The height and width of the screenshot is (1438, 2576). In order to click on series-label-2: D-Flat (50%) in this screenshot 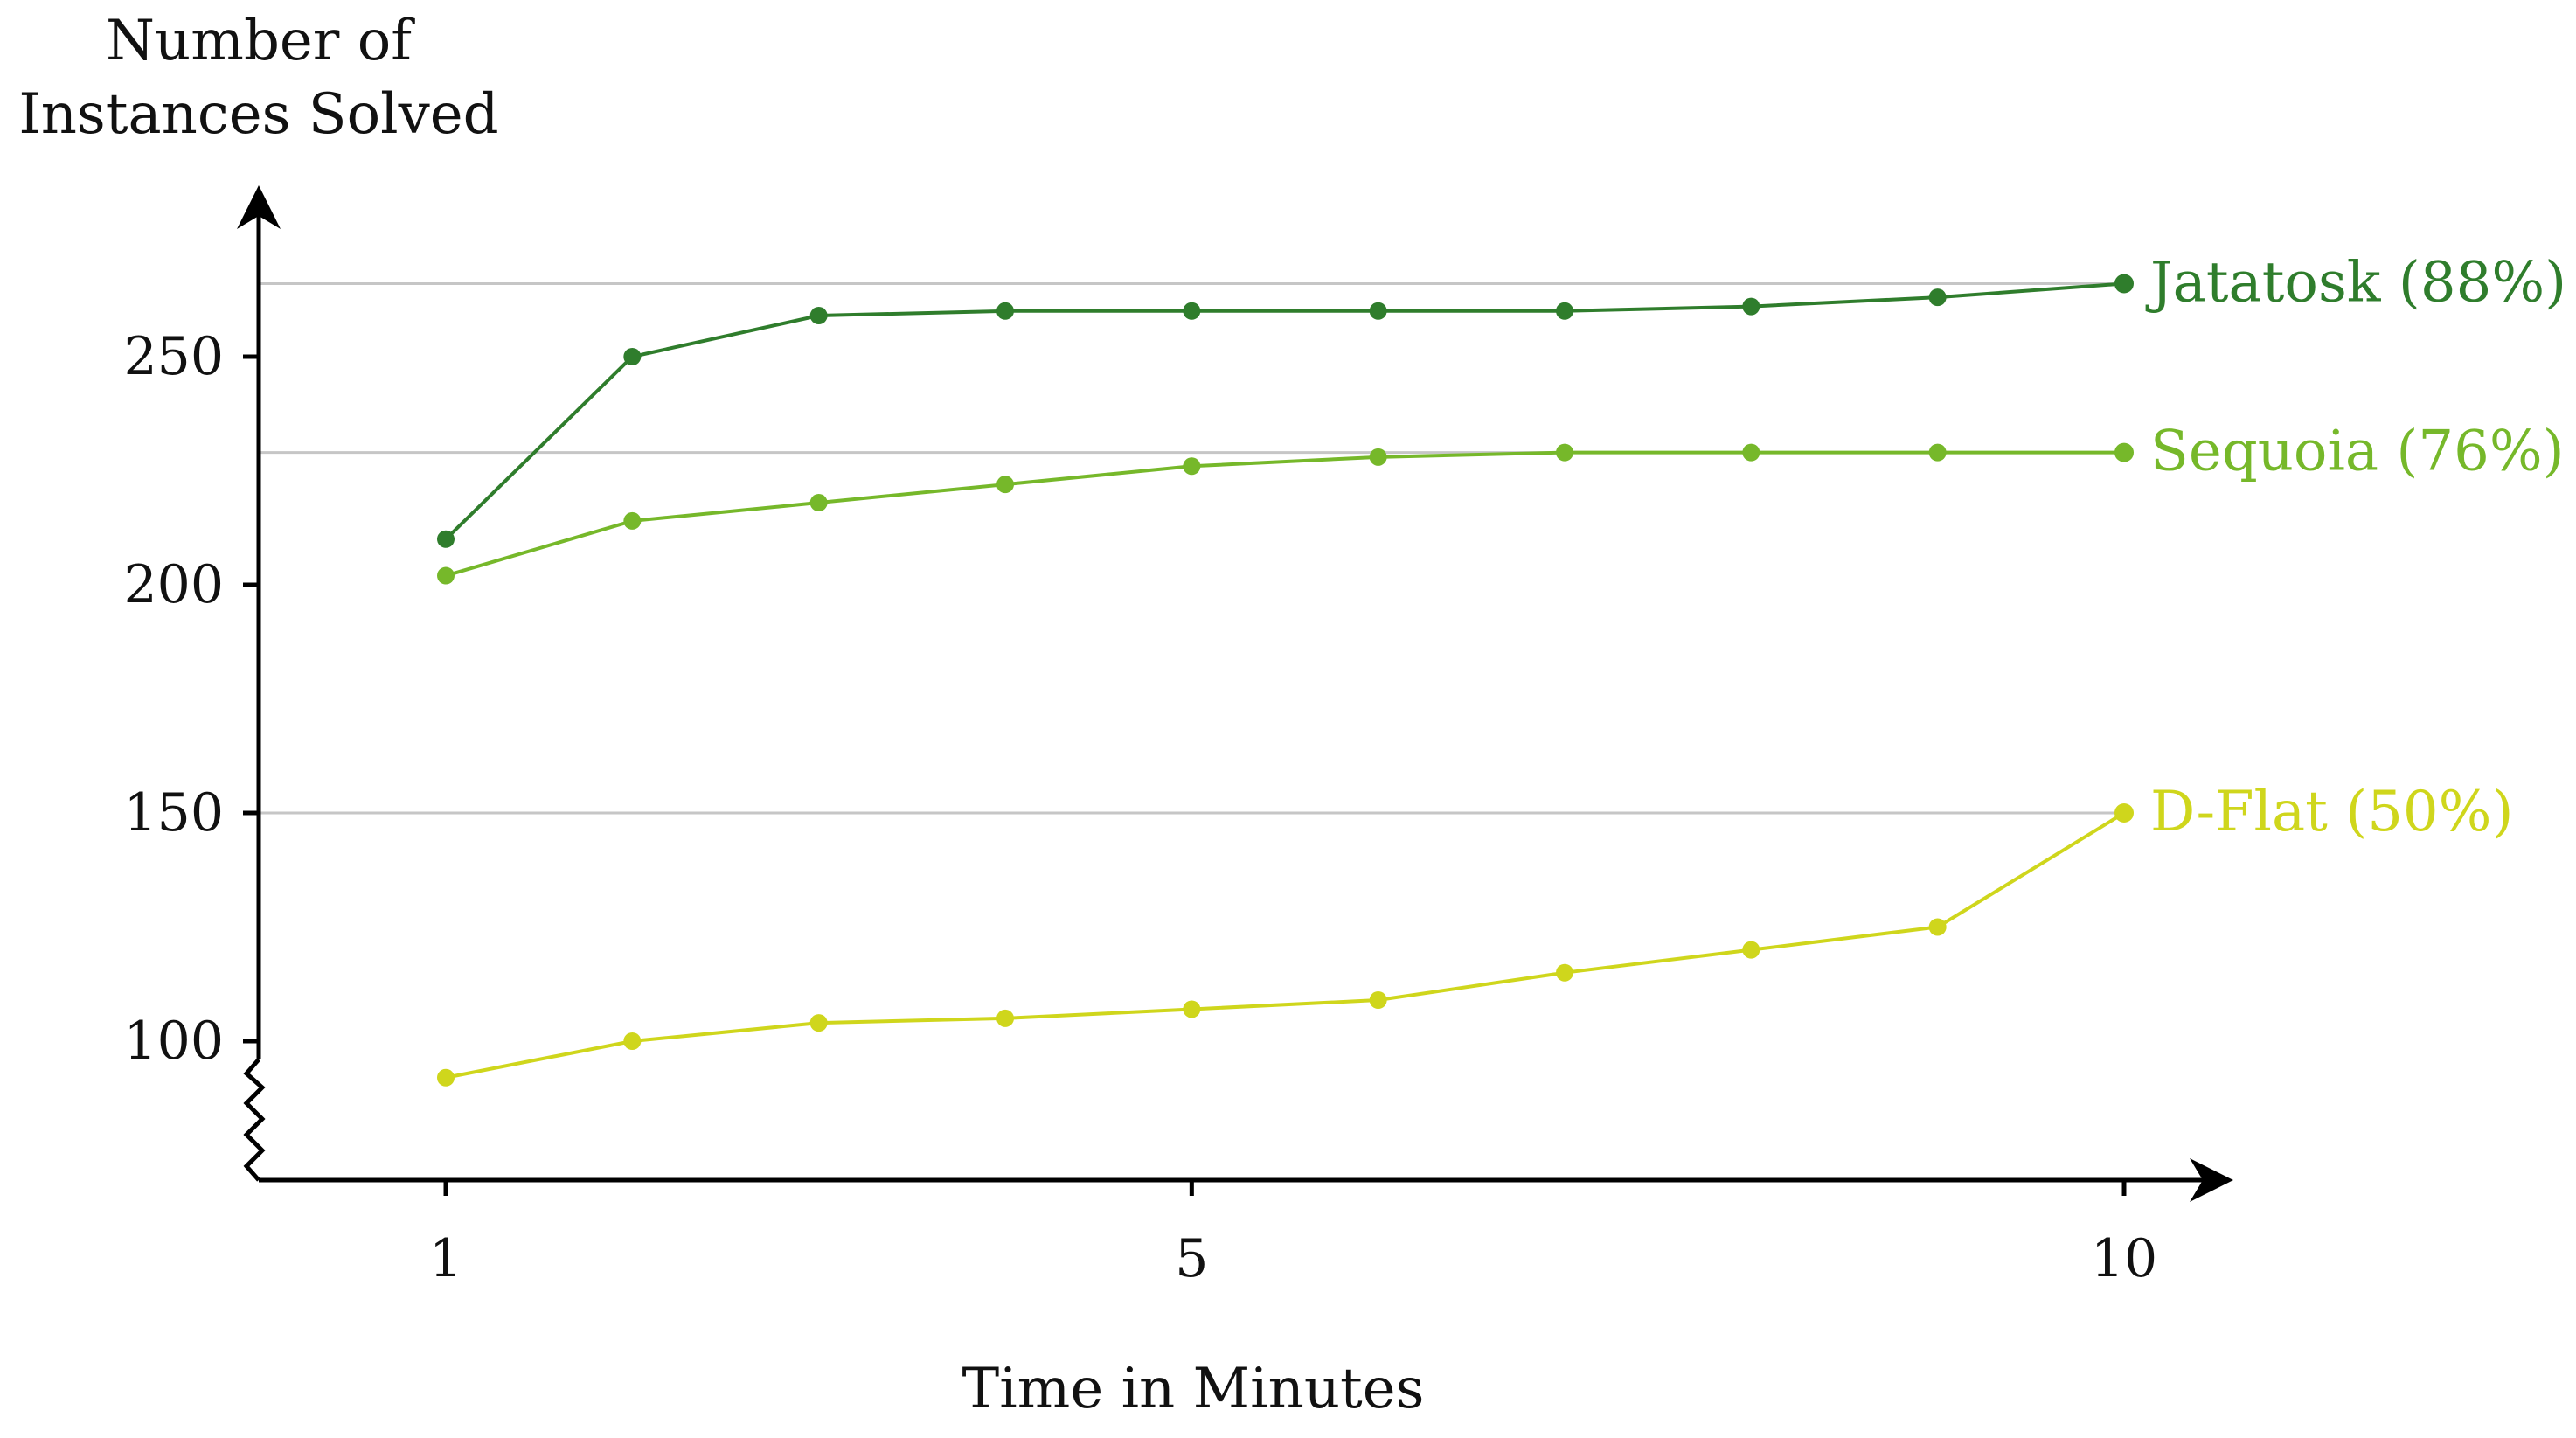, I will do `click(2332, 812)`.